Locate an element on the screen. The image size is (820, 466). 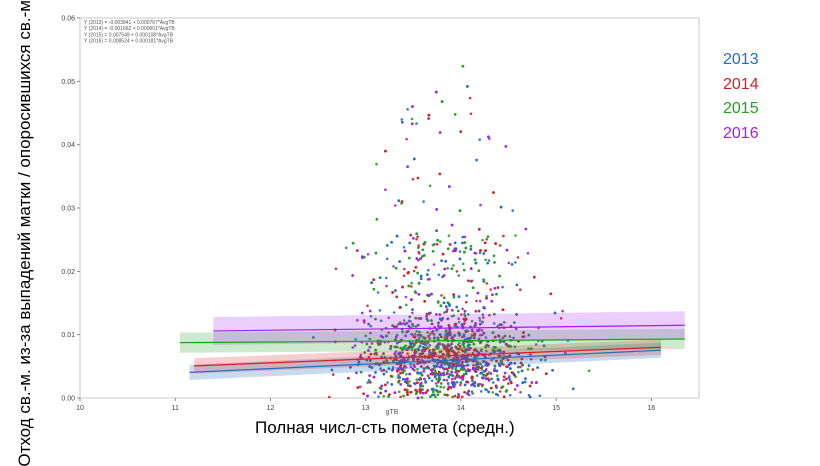
line-layer is located at coordinates (432, 348).